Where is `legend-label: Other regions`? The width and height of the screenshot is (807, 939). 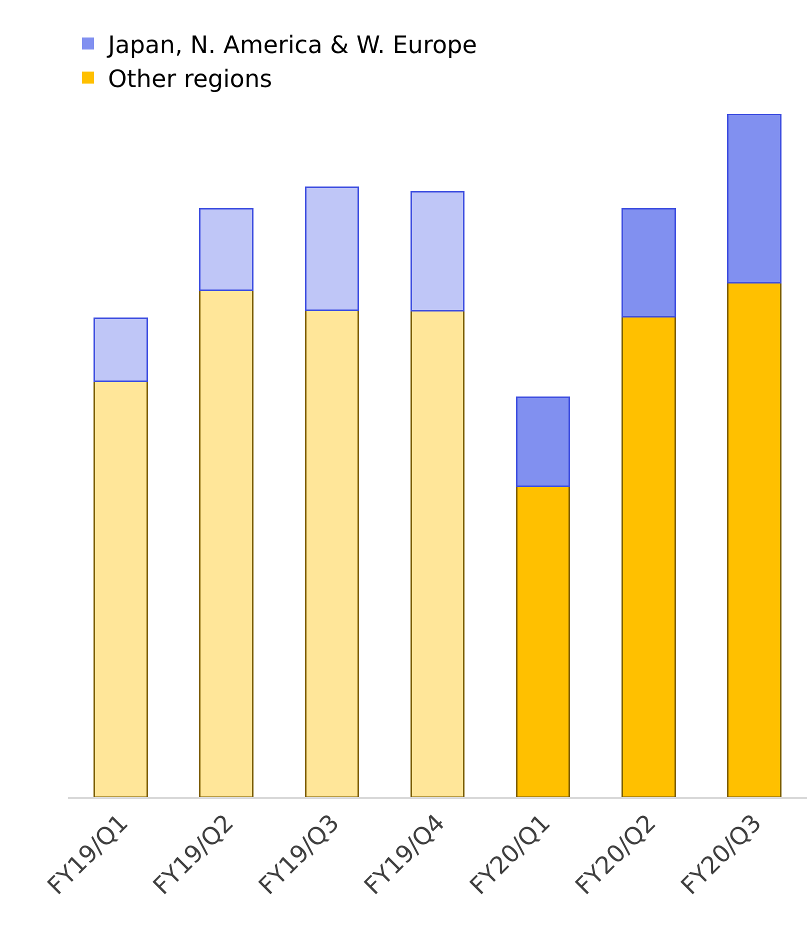 legend-label: Other regions is located at coordinates (190, 79).